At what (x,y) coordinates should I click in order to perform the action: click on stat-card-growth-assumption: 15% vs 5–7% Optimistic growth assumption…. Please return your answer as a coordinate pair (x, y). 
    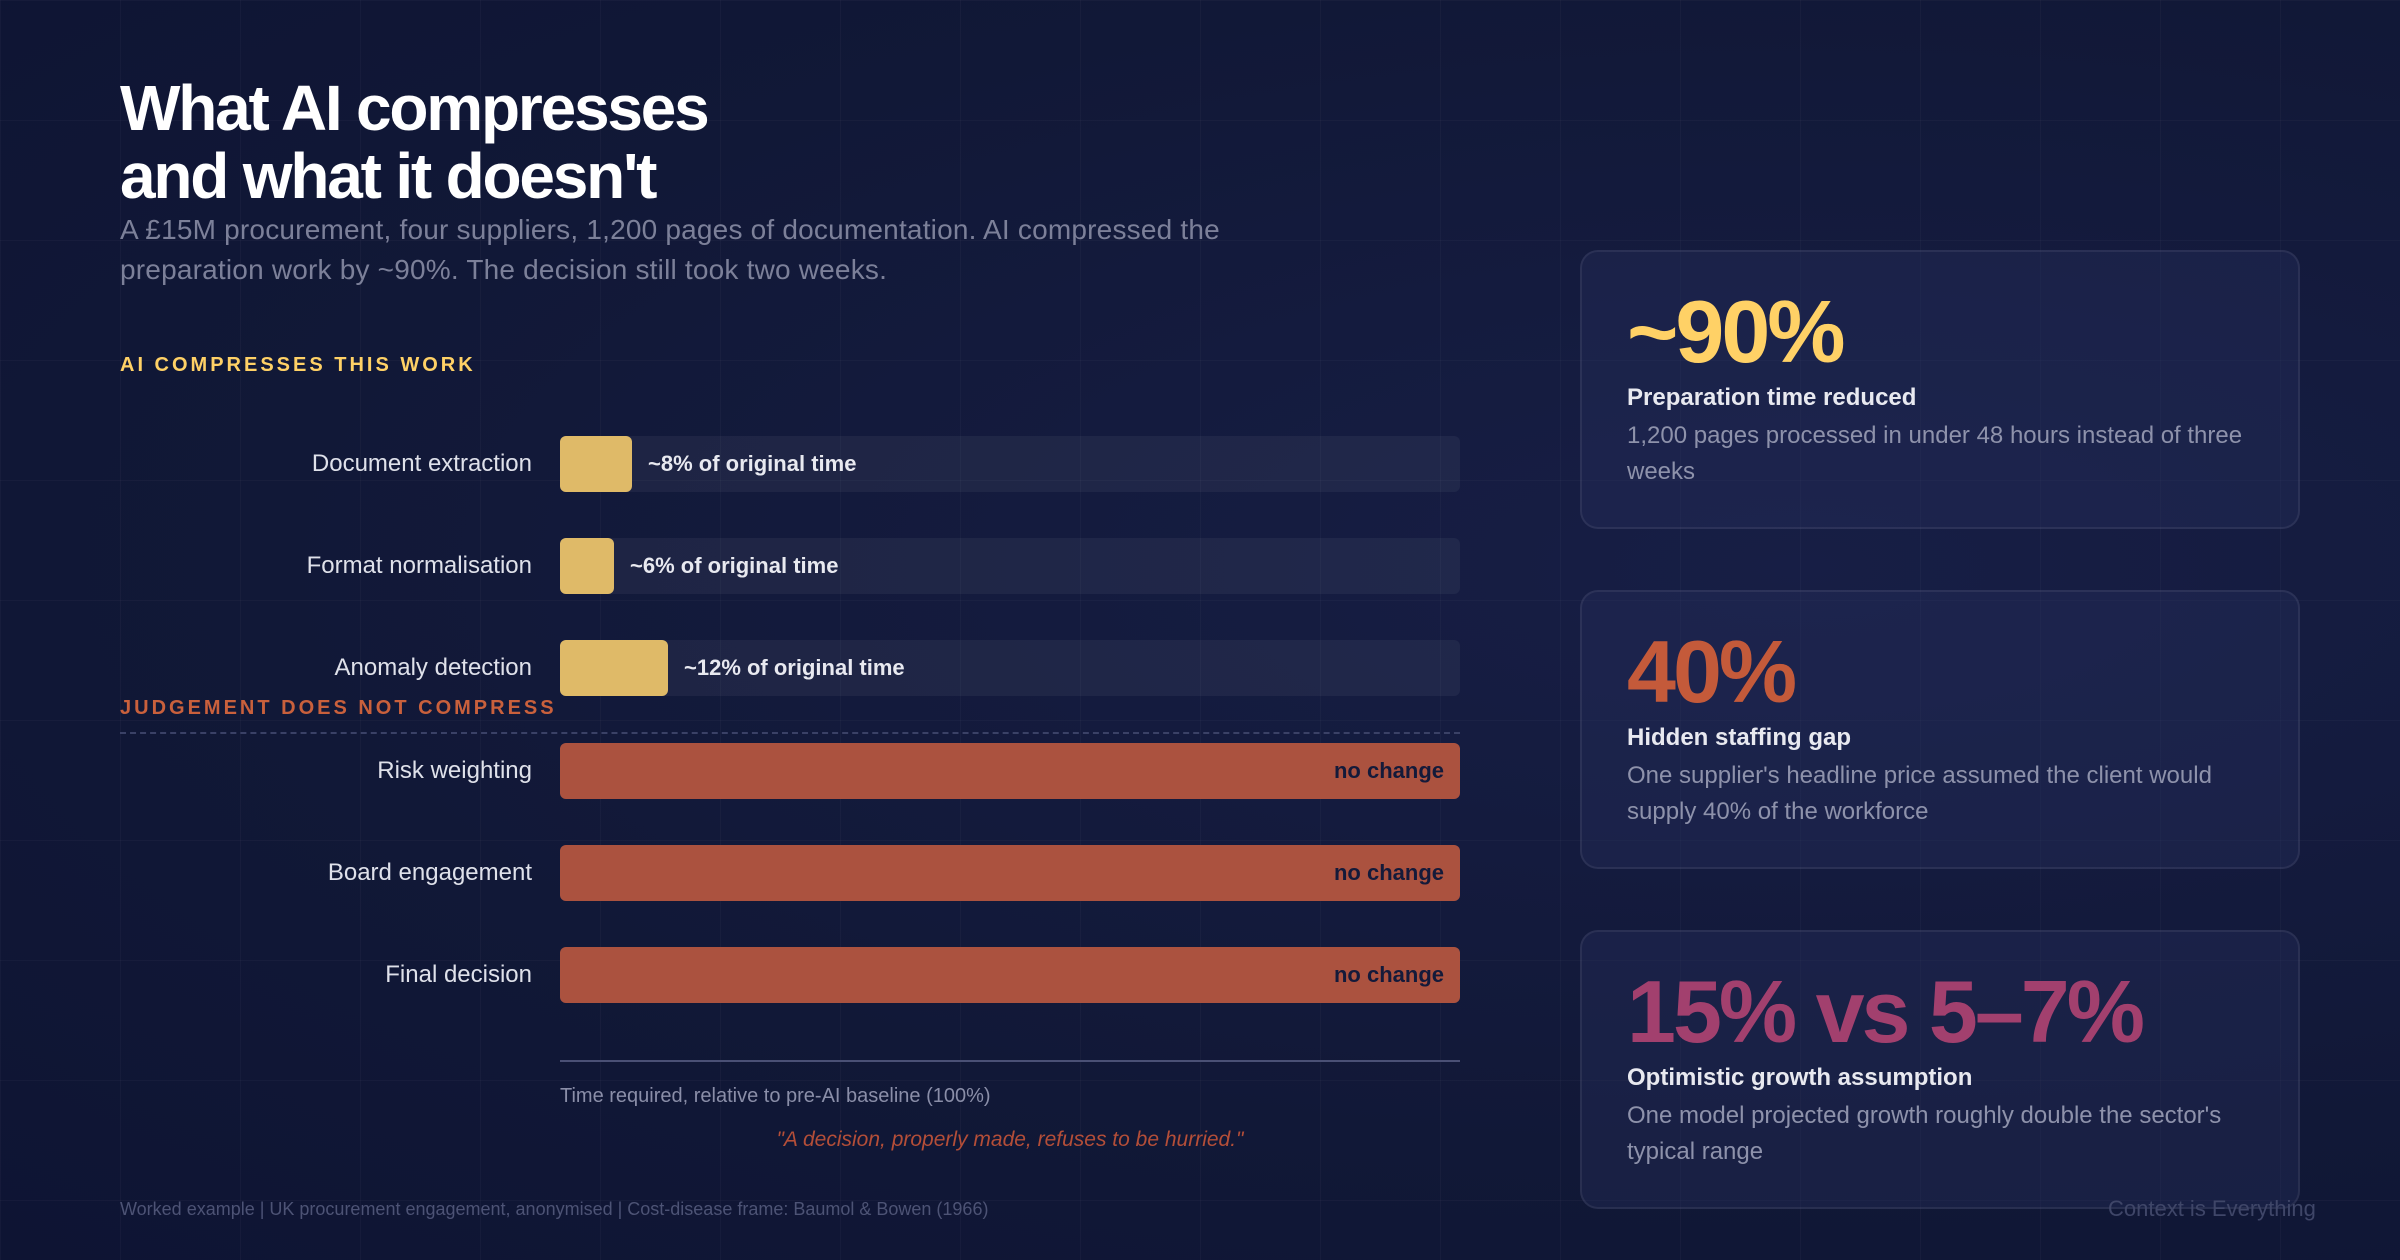
    Looking at the image, I should click on (1940, 1069).